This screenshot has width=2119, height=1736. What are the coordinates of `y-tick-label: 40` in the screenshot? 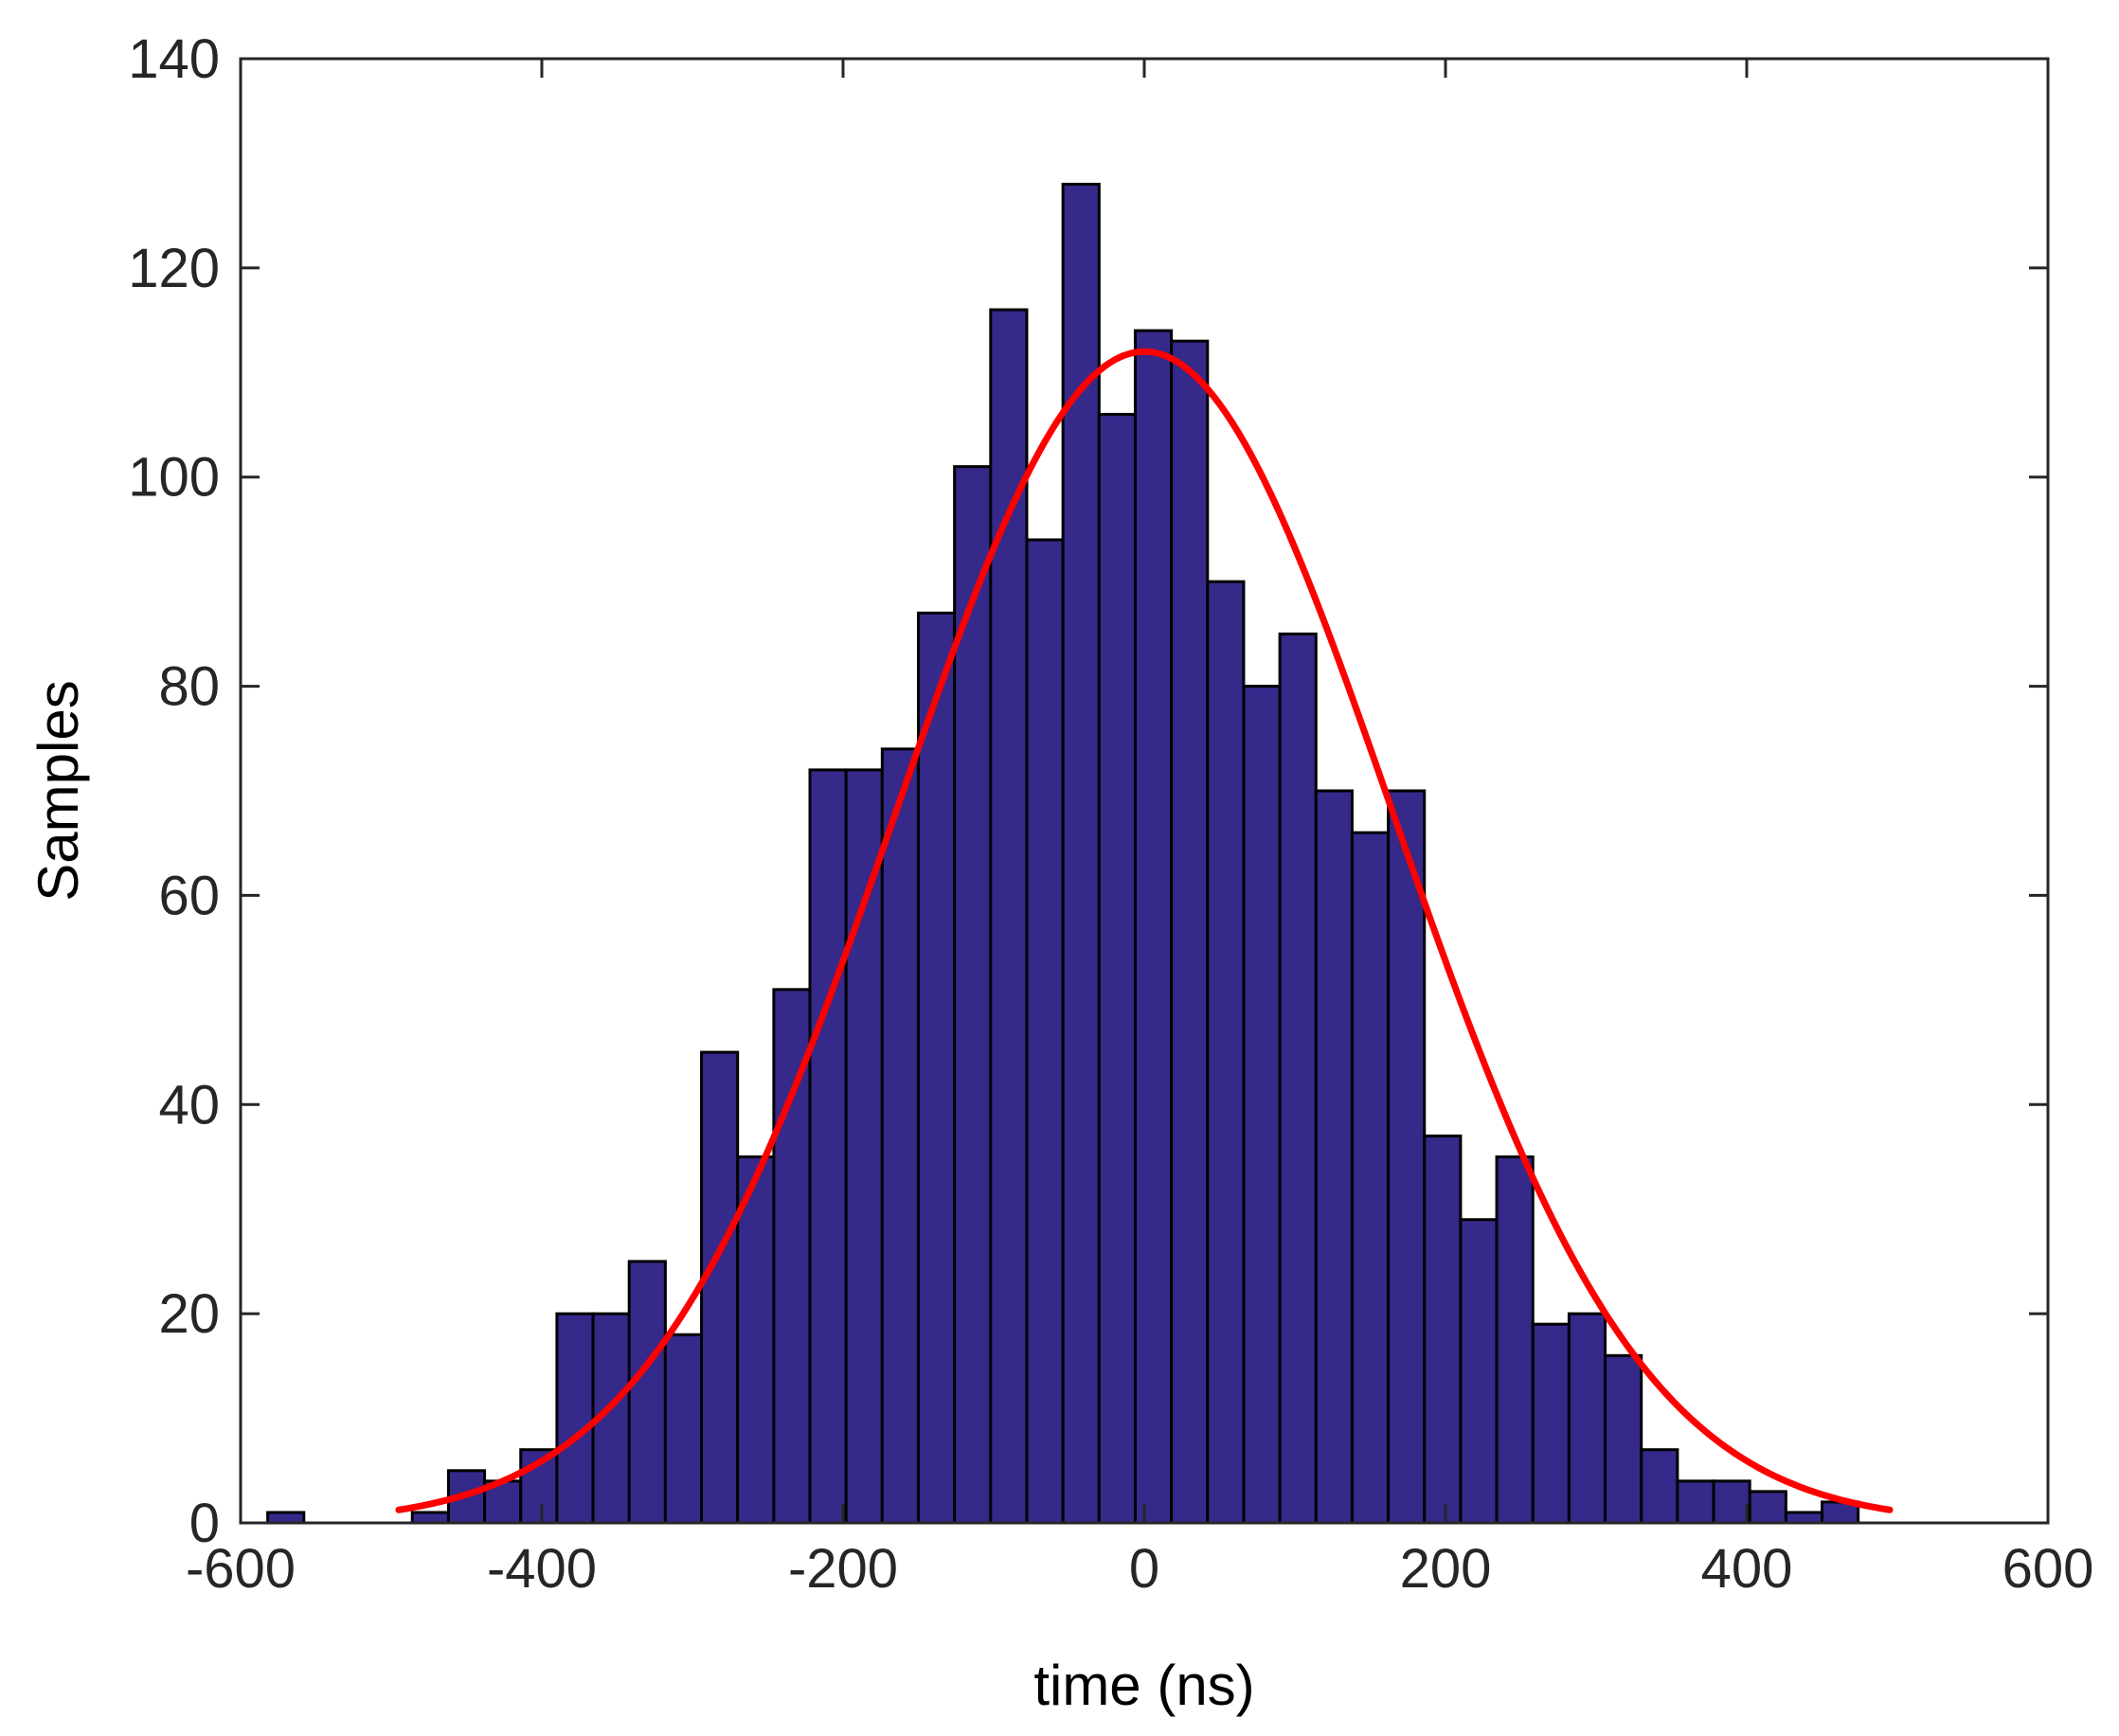 It's located at (189, 1105).